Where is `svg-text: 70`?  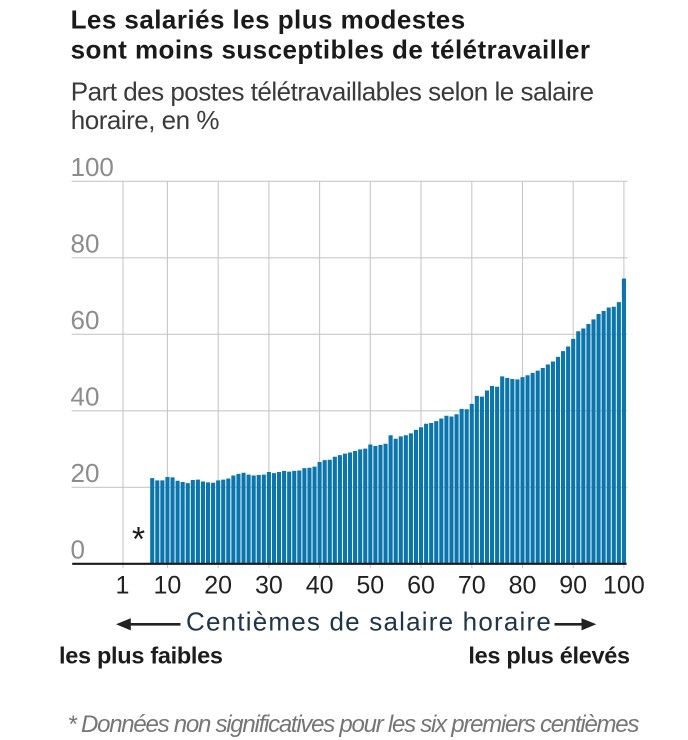
svg-text: 70 is located at coordinates (472, 586).